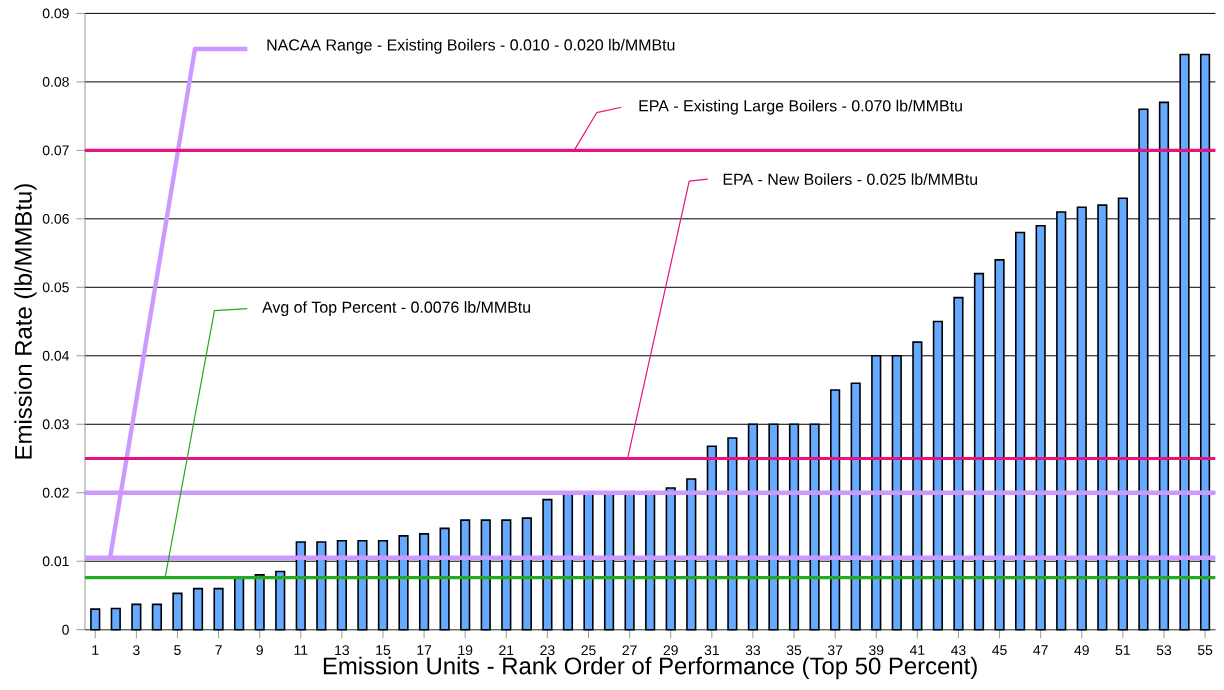  Describe the element at coordinates (383, 650) in the screenshot. I see `x-tick-label: 15` at that location.